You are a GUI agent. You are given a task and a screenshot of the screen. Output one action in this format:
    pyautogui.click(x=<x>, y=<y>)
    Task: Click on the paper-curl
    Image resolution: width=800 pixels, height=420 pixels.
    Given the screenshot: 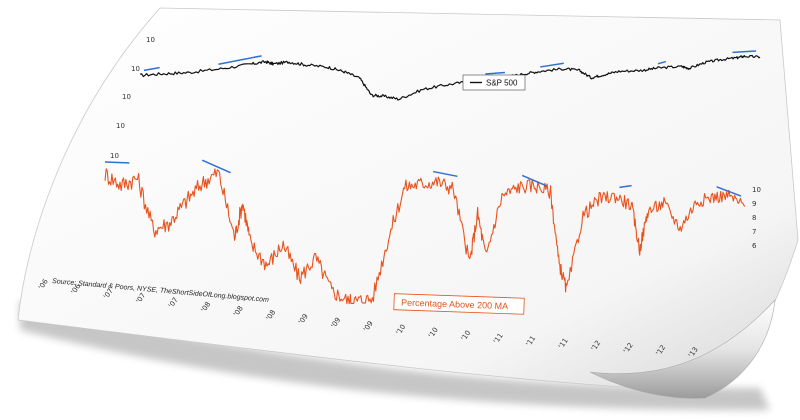 What is the action you would take?
    pyautogui.click(x=682, y=349)
    